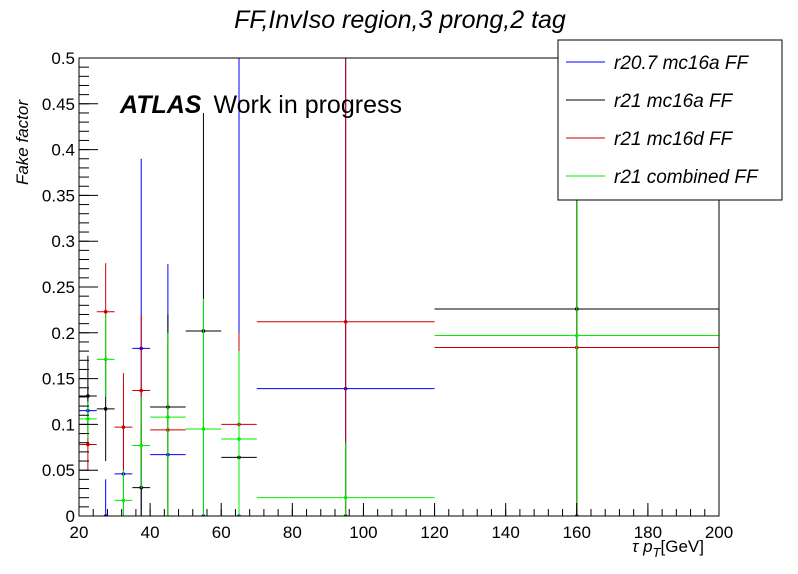  Describe the element at coordinates (681, 63) in the screenshot. I see `legend-label: r20.7 mc16a FF` at that location.